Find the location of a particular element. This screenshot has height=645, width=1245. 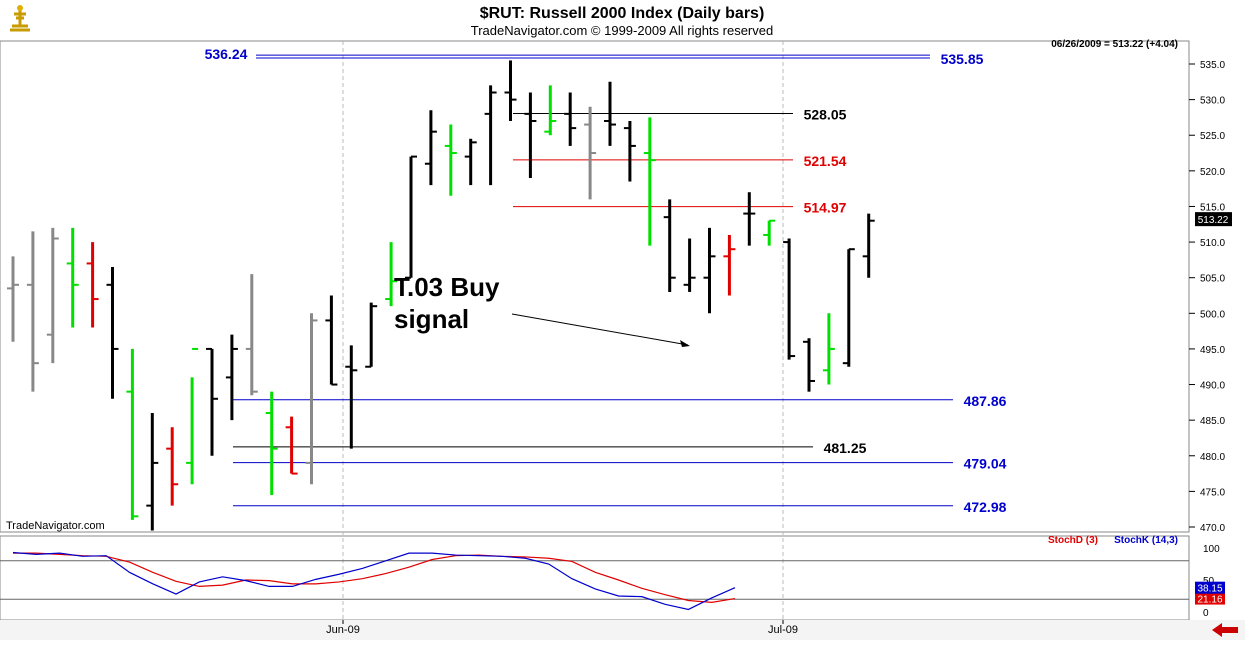

level-label: 479.04 is located at coordinates (985, 464).